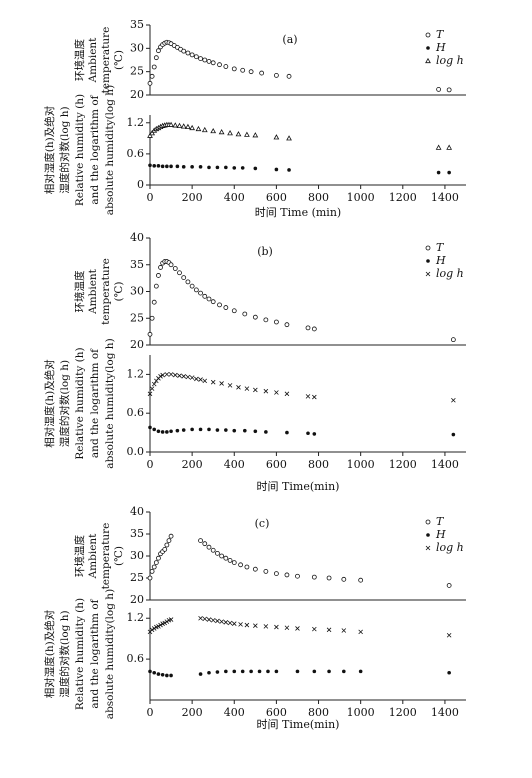 The width and height of the screenshot is (532, 778). What do you see at coordinates (440, 534) in the screenshot?
I see `legend-label: H` at bounding box center [440, 534].